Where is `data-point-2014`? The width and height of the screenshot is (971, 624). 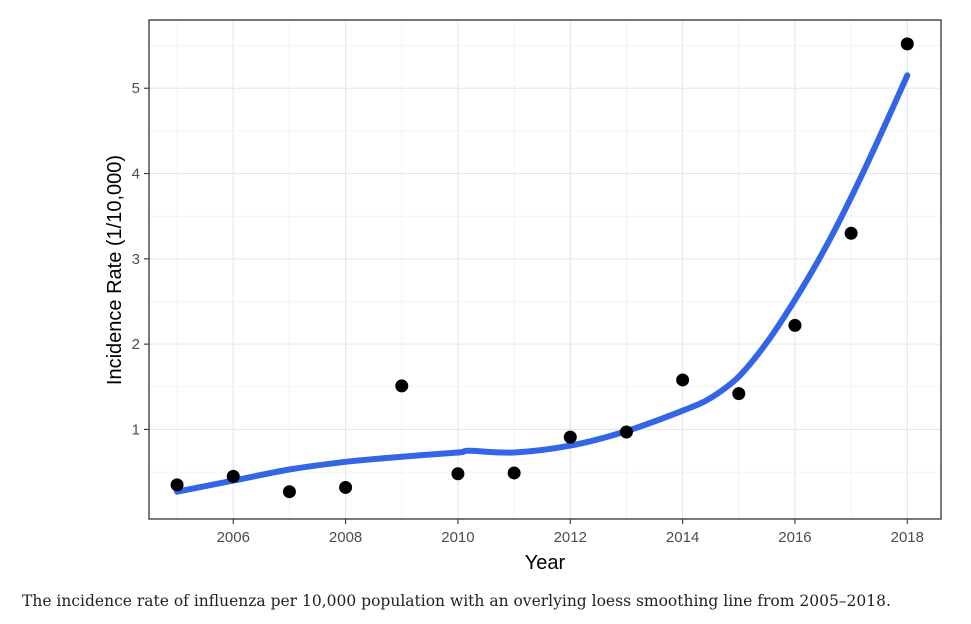 data-point-2014 is located at coordinates (683, 380).